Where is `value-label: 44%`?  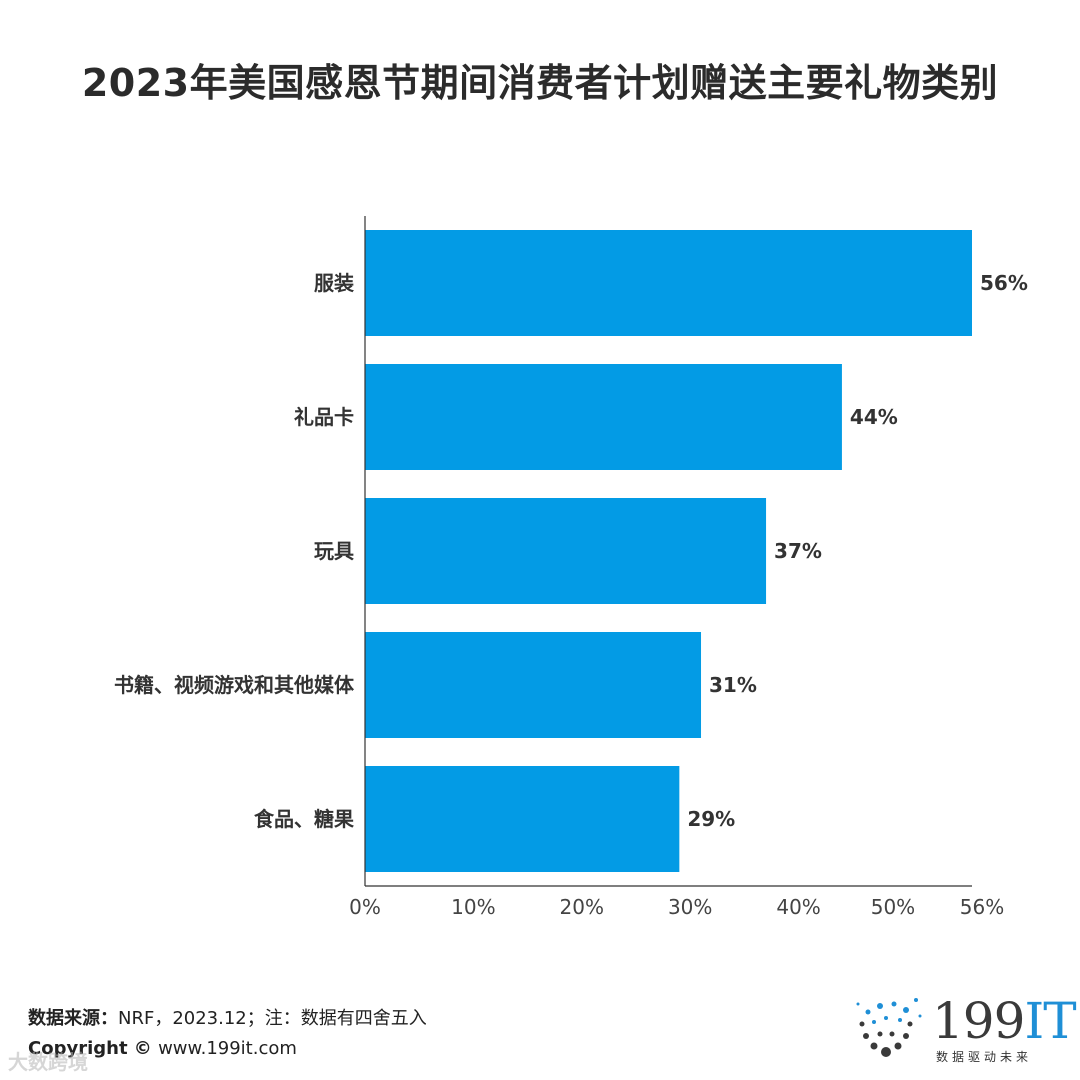
value-label: 44% is located at coordinates (874, 417).